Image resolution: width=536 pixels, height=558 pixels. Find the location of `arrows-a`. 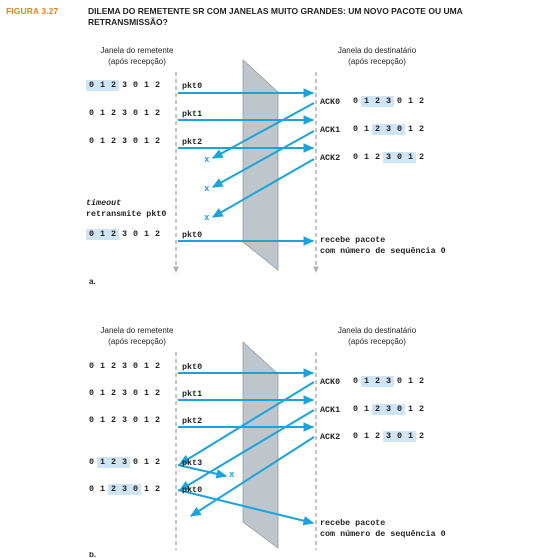

arrows-a is located at coordinates (246, 167).